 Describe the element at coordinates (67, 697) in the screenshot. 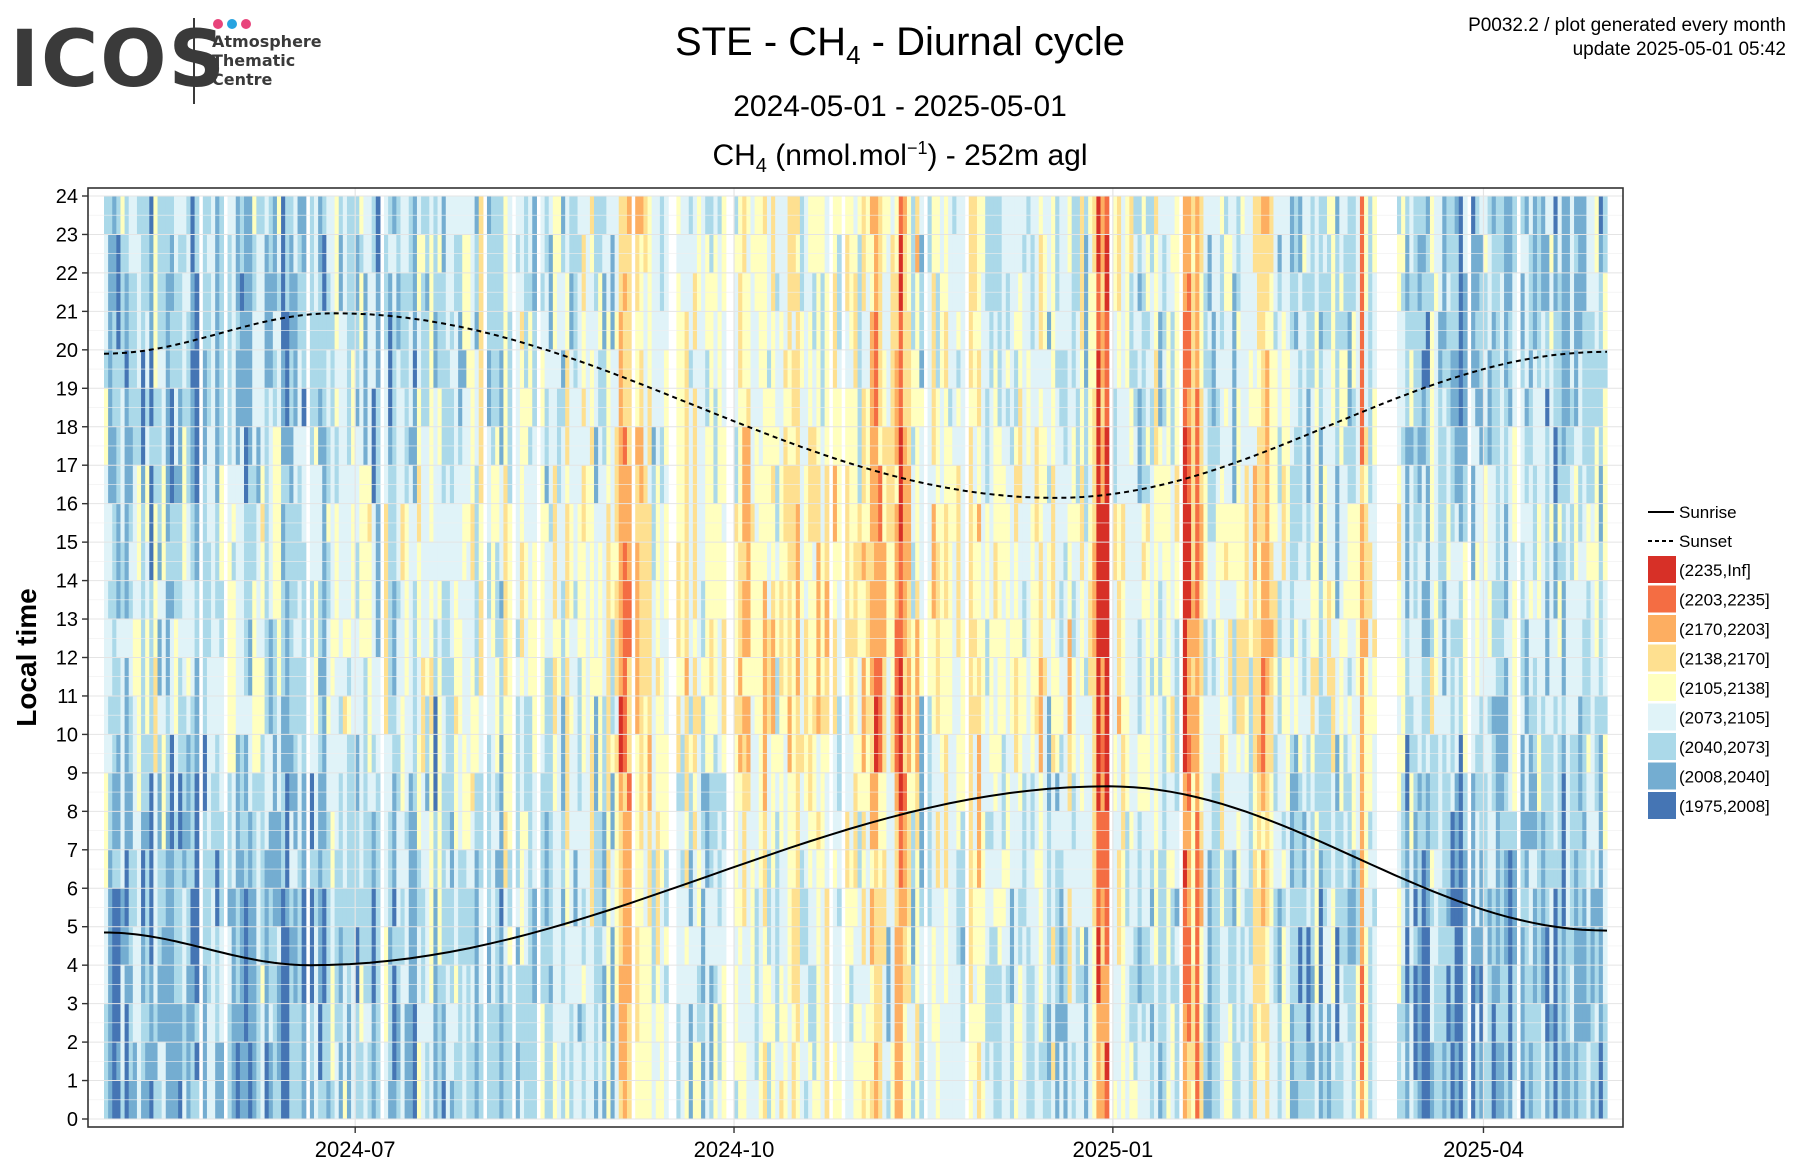

I see `y-tick-label: 11` at that location.